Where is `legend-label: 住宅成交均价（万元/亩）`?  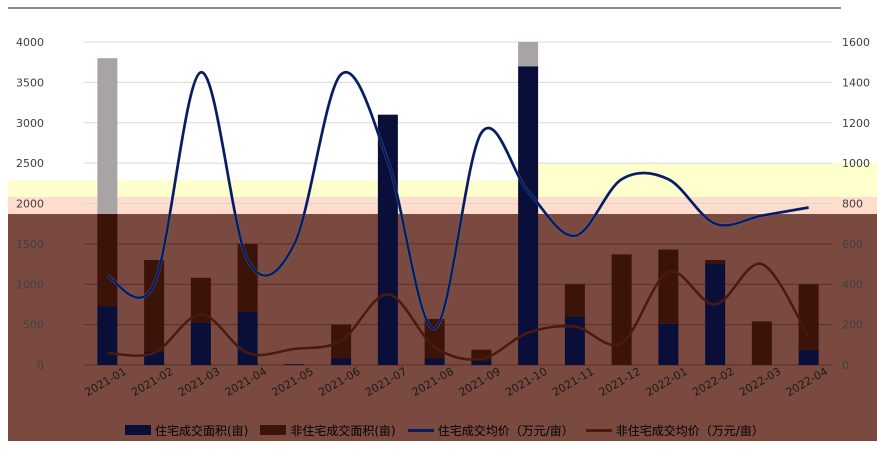 legend-label: 住宅成交均价（万元/亩） is located at coordinates (505, 430).